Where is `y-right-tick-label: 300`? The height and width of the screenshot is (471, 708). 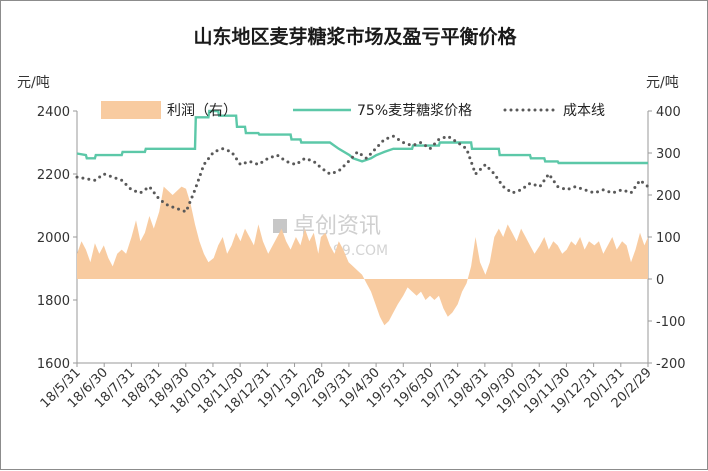 y-right-tick-label: 300 is located at coordinates (668, 154).